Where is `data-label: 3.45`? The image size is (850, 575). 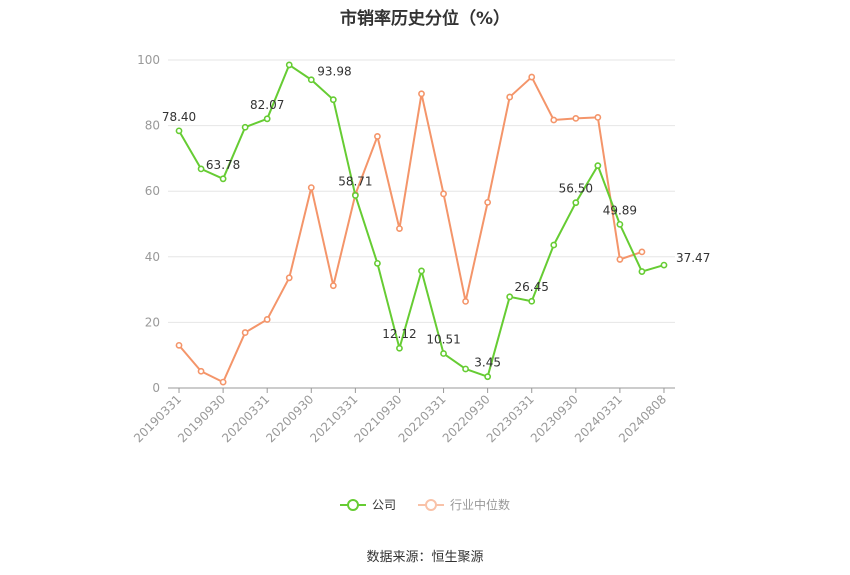
data-label: 3.45 is located at coordinates (487, 363).